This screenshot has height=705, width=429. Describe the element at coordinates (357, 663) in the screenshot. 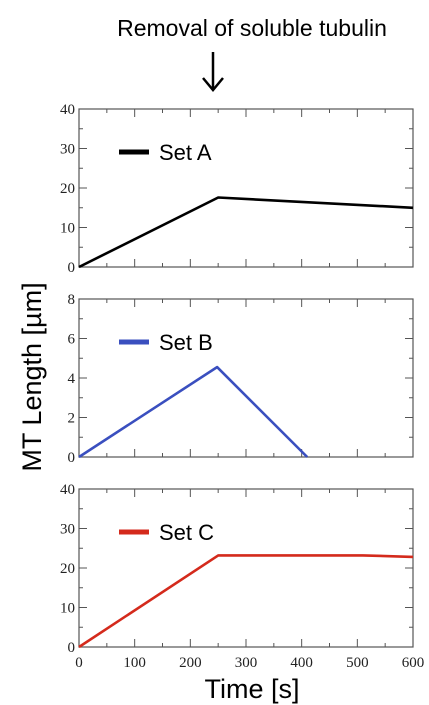

I see `x-tick-label: 500` at that location.